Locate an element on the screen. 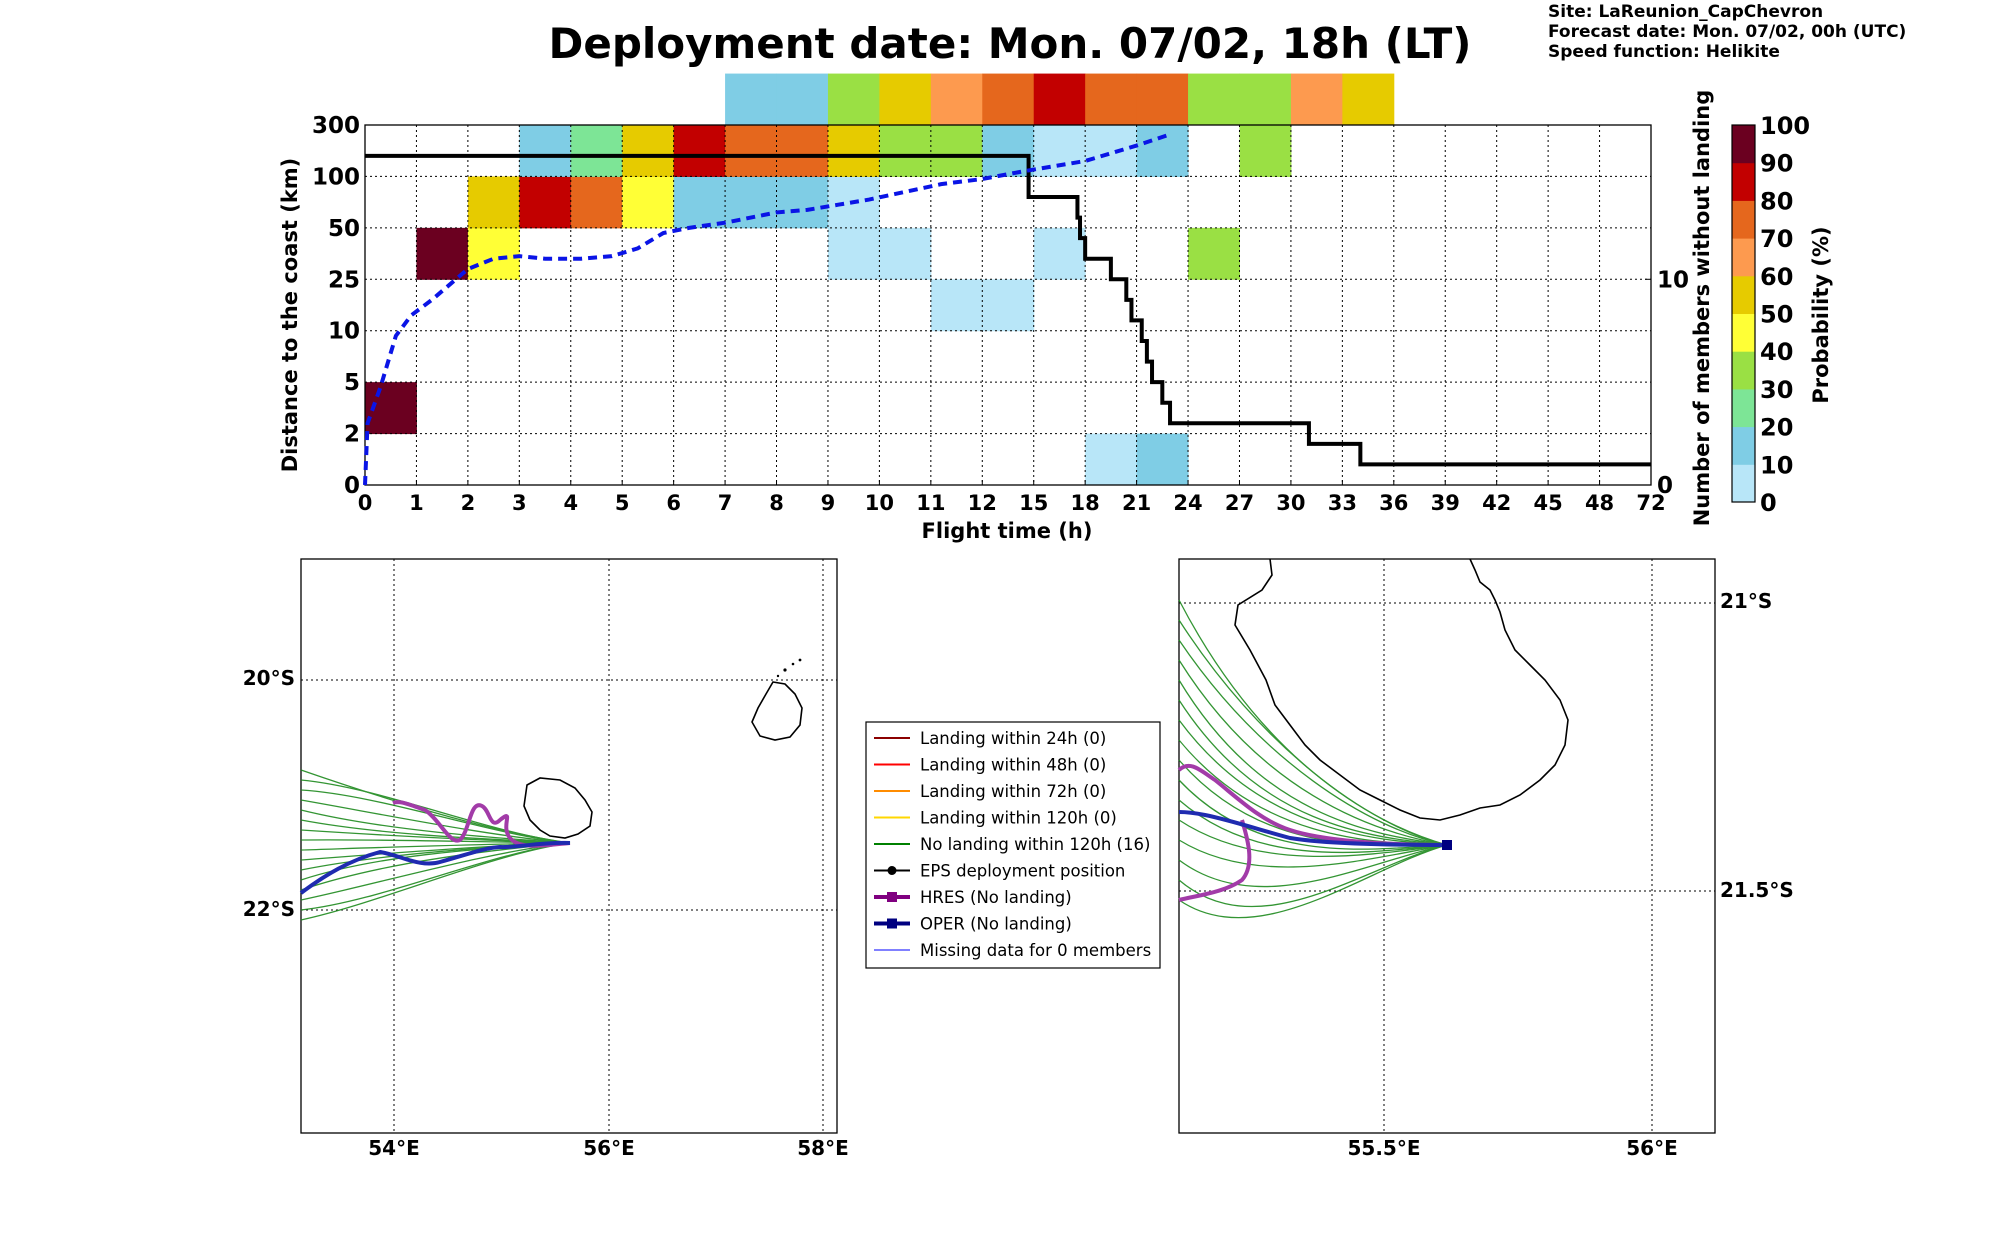 This screenshot has height=1250, width=2000. zoom-map-frame is located at coordinates (1447, 846).